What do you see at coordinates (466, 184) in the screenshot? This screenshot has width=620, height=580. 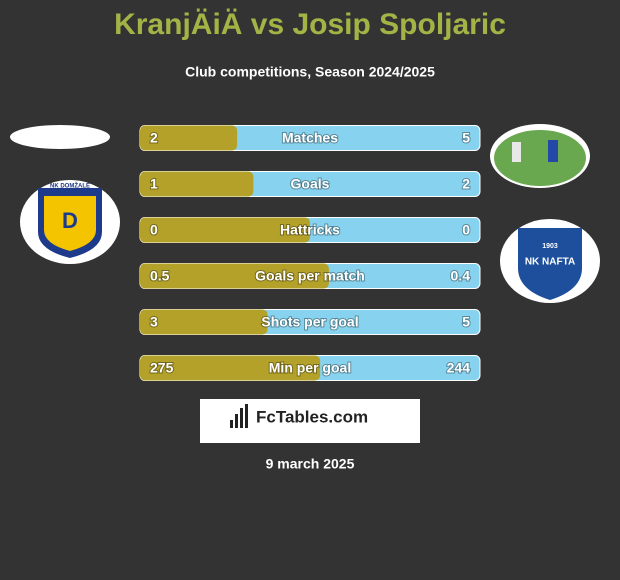 I see `right-value: 2` at bounding box center [466, 184].